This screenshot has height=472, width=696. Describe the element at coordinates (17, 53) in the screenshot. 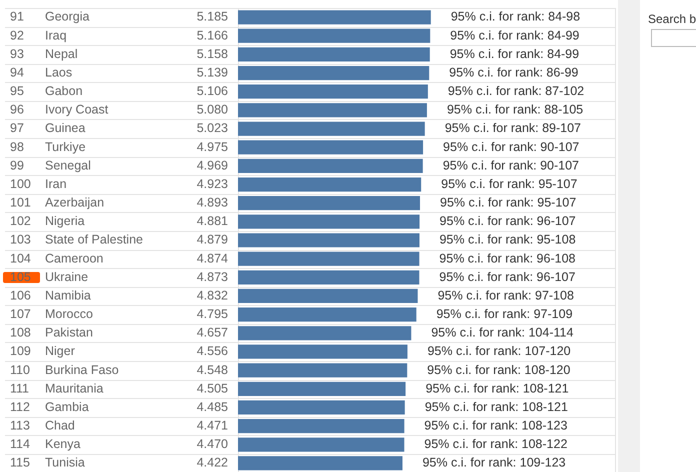

I see `text: 93` at that location.